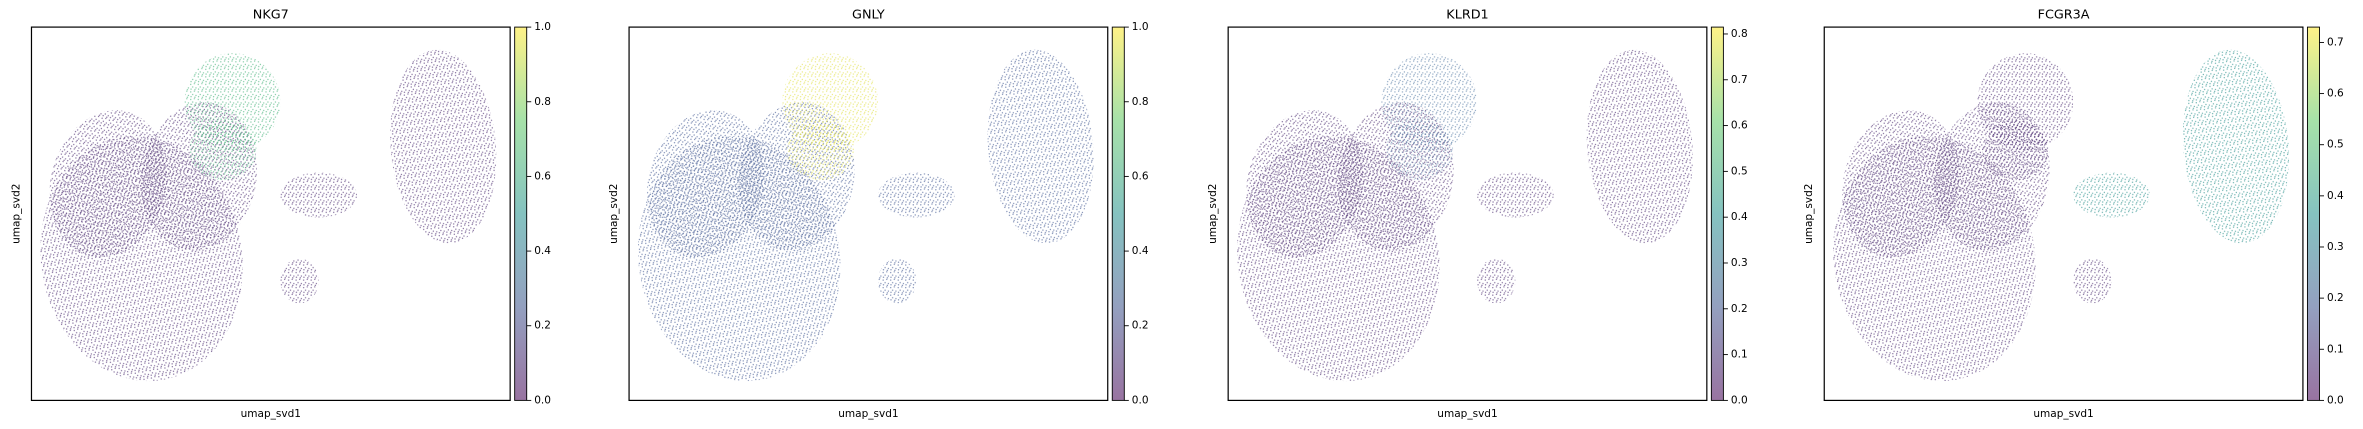 The height and width of the screenshot is (429, 2363). I want to click on chart-title: GNLY, so click(868, 15).